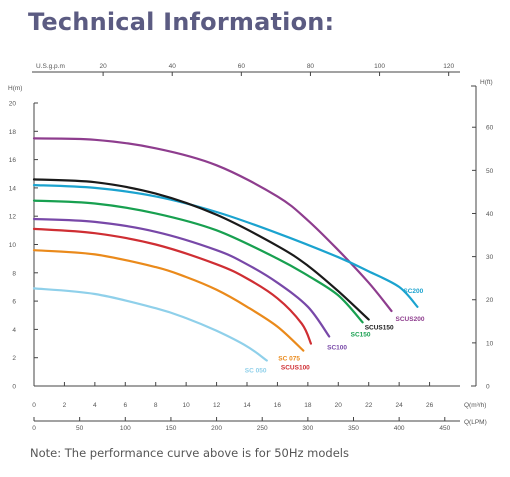 This screenshot has width=510, height=477. Describe the element at coordinates (14, 302) in the screenshot. I see `y-left-tick-label: 6` at that location.